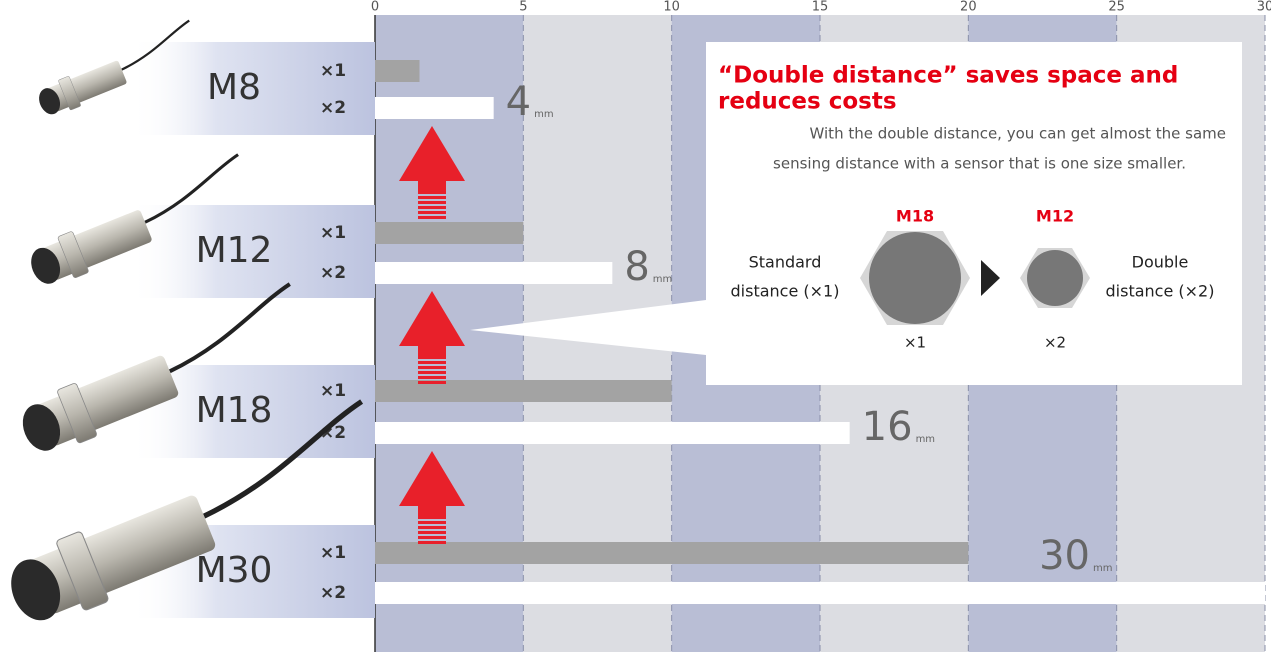 Image resolution: width=1271 pixels, height=652 pixels. What do you see at coordinates (234, 250) in the screenshot?
I see `category-label: M12` at bounding box center [234, 250].